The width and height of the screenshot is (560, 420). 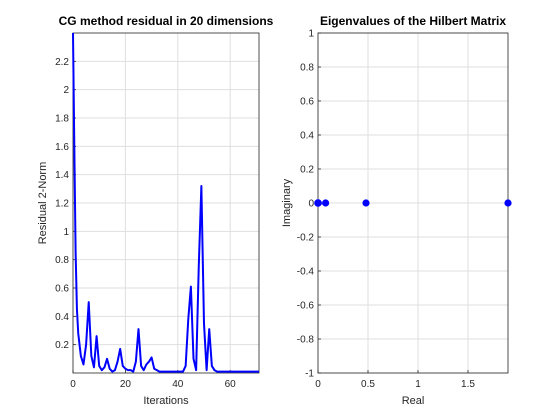 What do you see at coordinates (62, 62) in the screenshot?
I see `residual-y-tick-label: 2.2` at bounding box center [62, 62].